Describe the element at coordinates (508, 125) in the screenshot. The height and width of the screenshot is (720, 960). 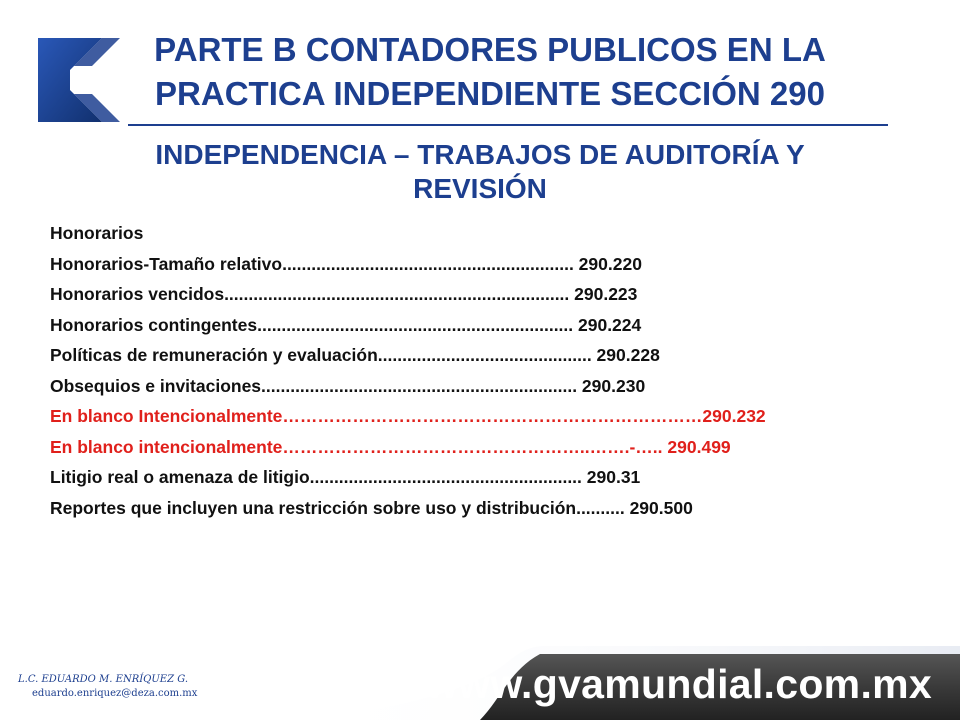
I see `title-divider` at that location.